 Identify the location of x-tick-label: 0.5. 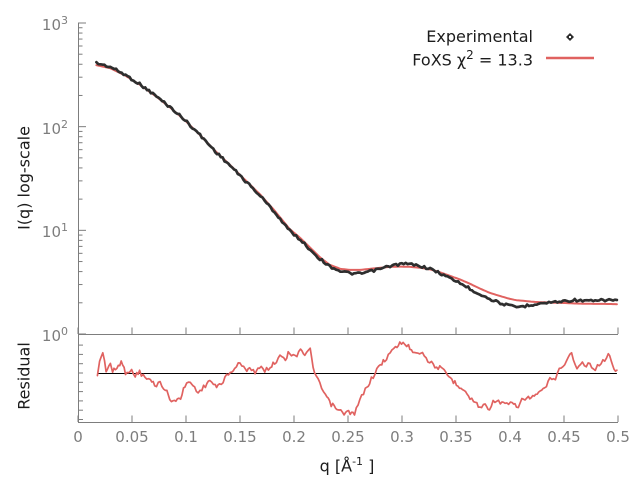
(618, 437).